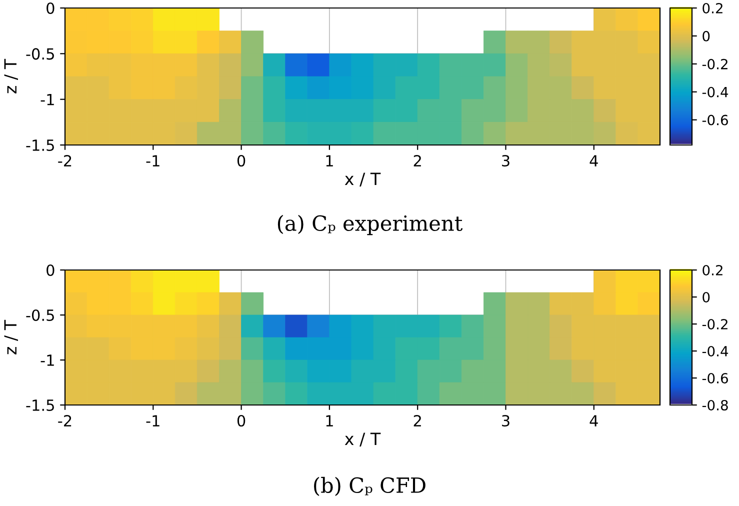  I want to click on text: (a) Cₚ experiment, so click(370, 225).